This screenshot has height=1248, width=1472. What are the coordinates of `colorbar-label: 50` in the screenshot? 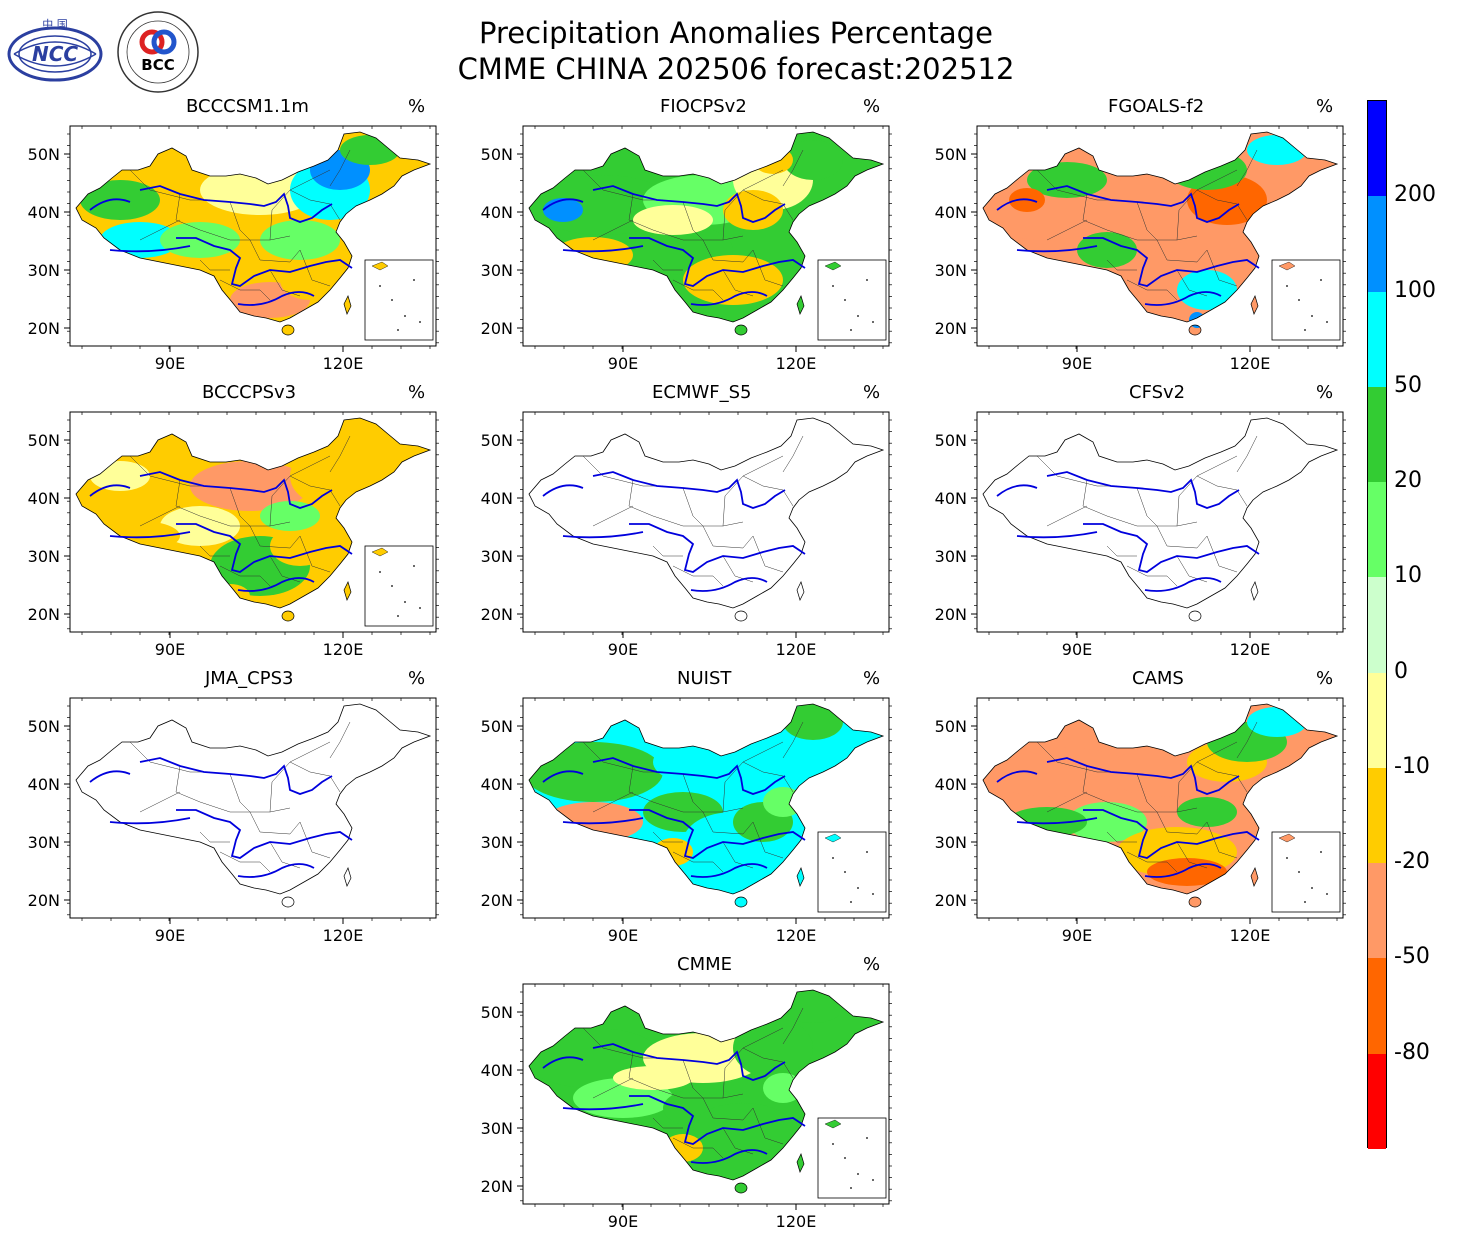 It's located at (1408, 385).